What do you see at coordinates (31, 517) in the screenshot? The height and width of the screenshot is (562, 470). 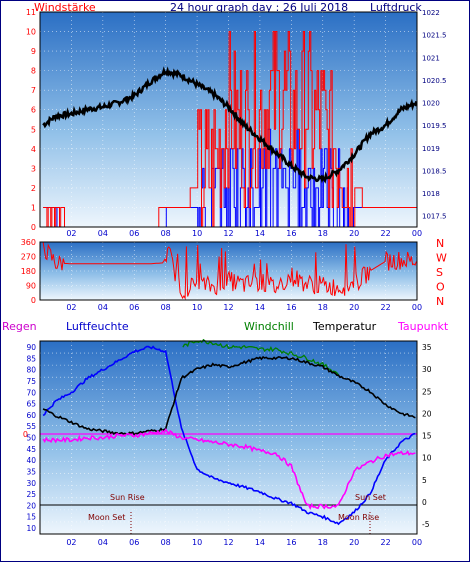 I see `humidity-tick-label: 15` at bounding box center [31, 517].